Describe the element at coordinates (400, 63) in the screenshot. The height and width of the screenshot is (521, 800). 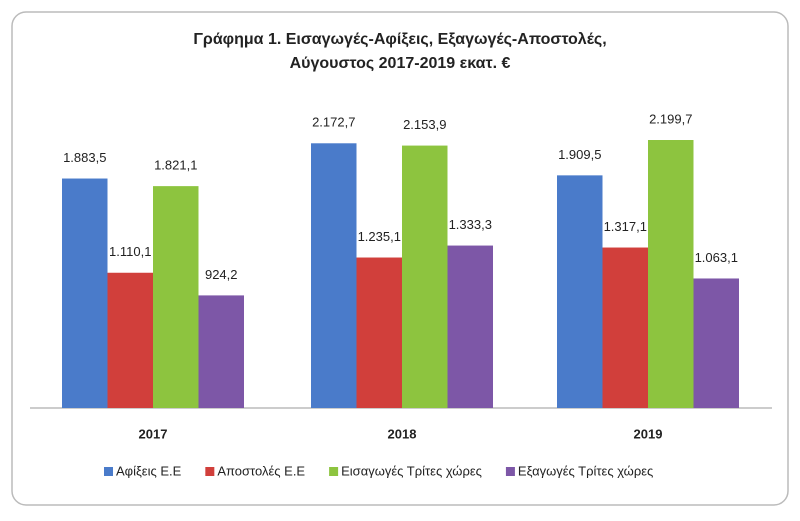
I see `chart-title: Αύγουστος 2017-2019 εκατ. €` at that location.